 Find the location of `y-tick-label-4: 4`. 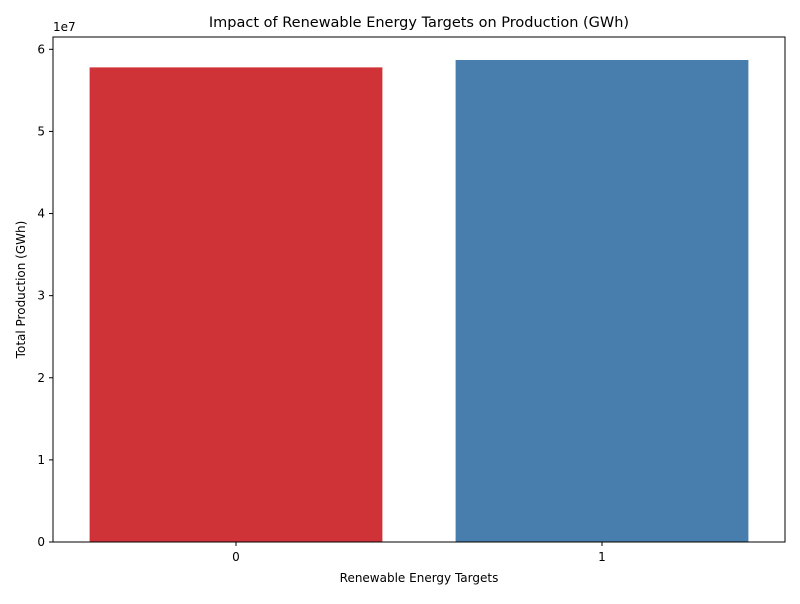

y-tick-label-4: 4 is located at coordinates (41, 214).